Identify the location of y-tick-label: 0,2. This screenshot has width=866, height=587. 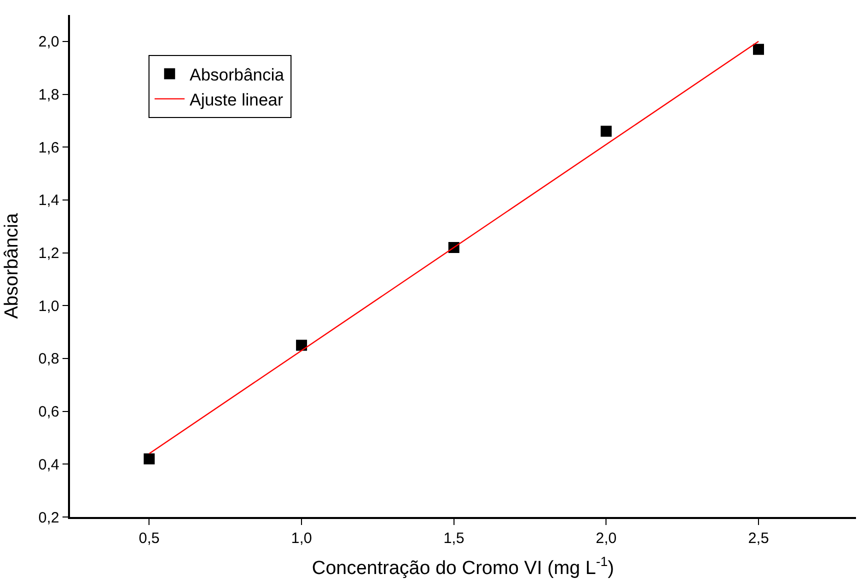
(49, 517).